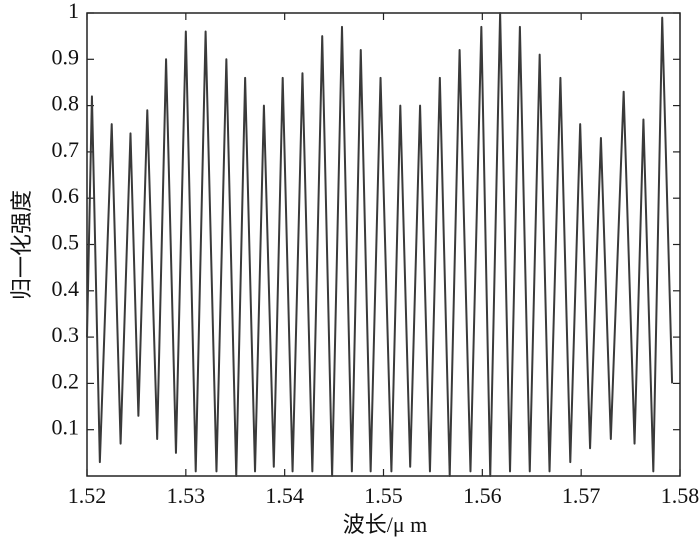 The width and height of the screenshot is (700, 548). Describe the element at coordinates (66, 103) in the screenshot. I see `y-tick-label: 0.8` at that location.